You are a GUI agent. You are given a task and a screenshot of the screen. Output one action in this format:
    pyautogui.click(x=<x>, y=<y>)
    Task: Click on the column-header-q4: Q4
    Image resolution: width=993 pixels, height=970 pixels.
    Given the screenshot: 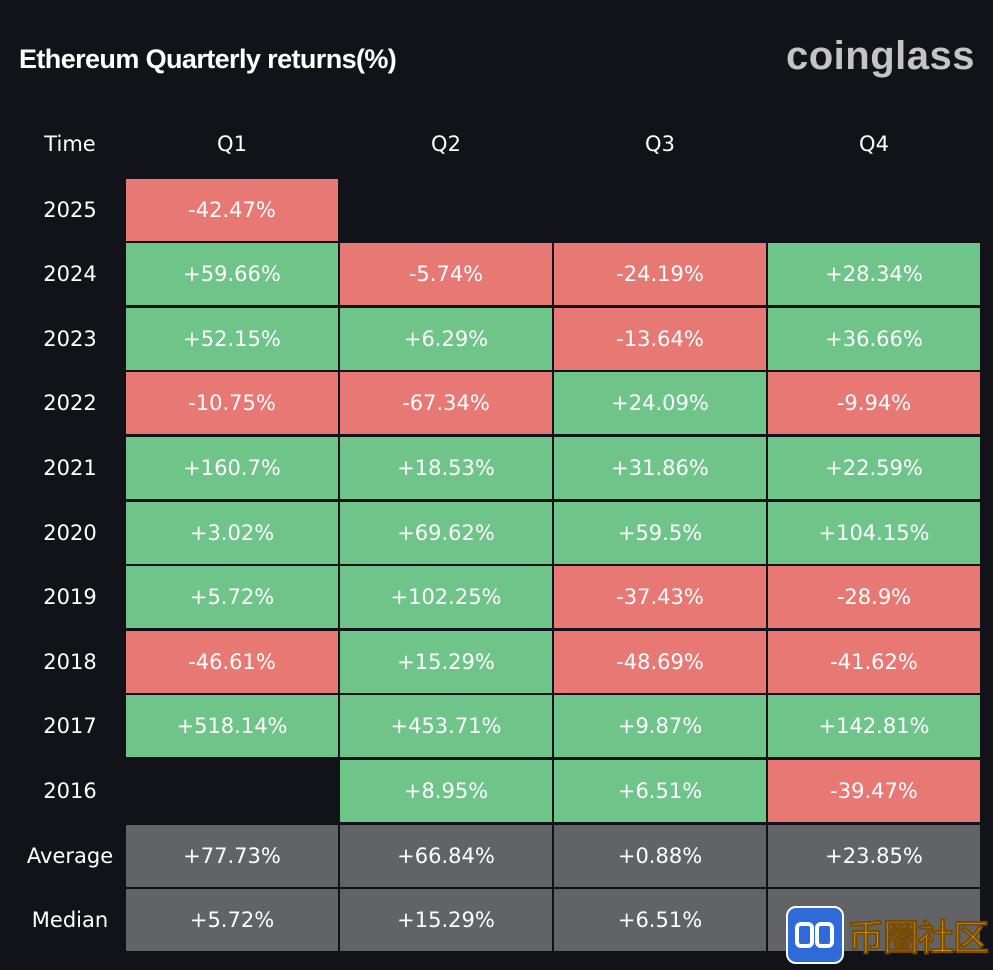 What is the action you would take?
    pyautogui.click(x=874, y=144)
    